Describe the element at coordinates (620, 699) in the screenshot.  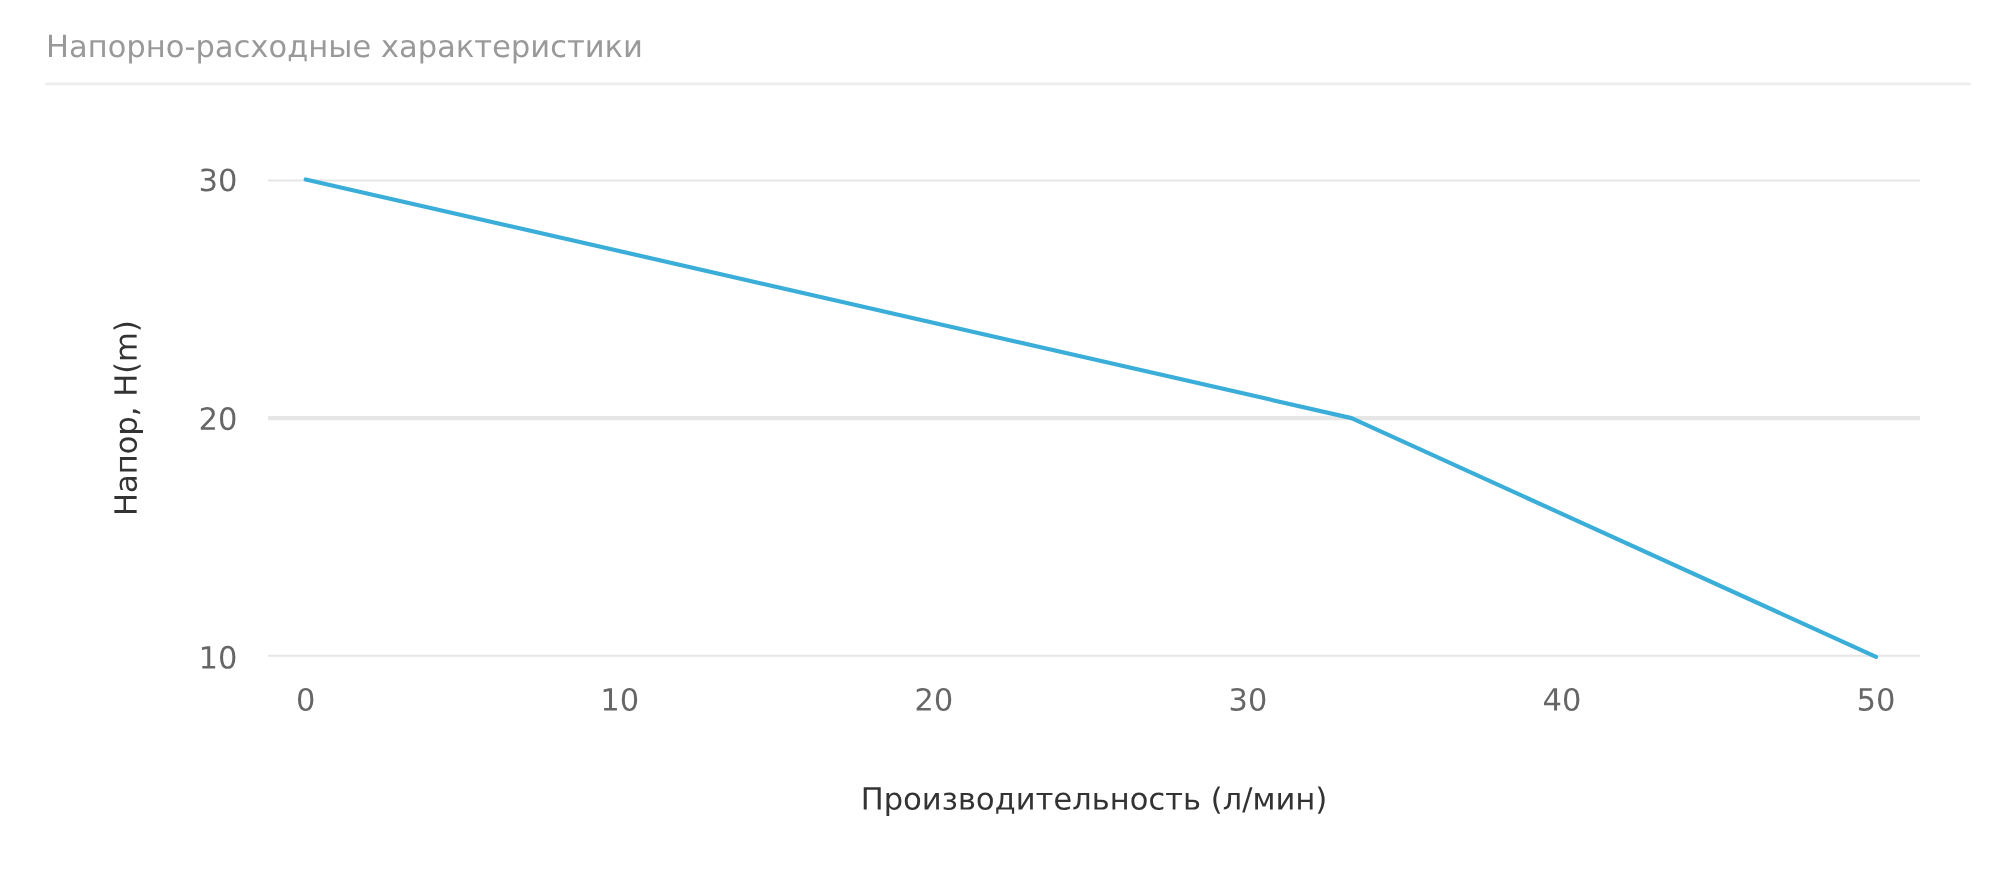
I see `x-tick-label: 10` at that location.